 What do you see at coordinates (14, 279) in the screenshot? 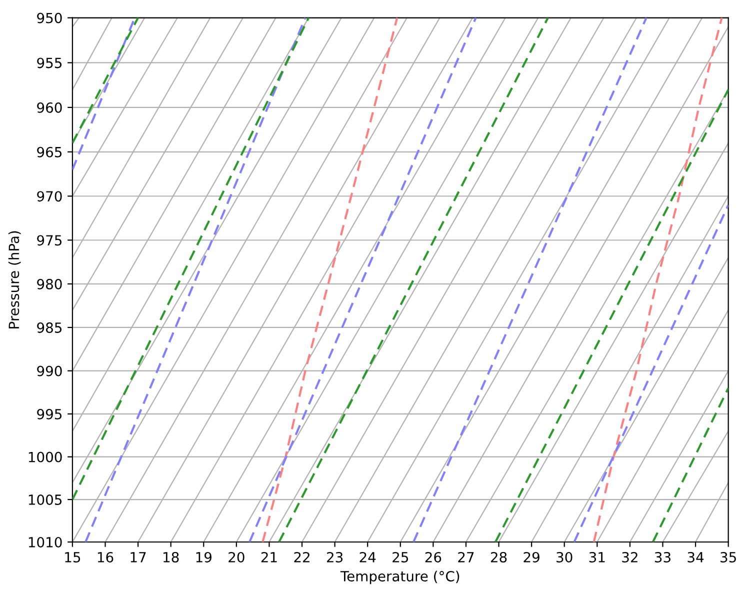
I see `y-axis-title: Pressure (hPa)` at bounding box center [14, 279].